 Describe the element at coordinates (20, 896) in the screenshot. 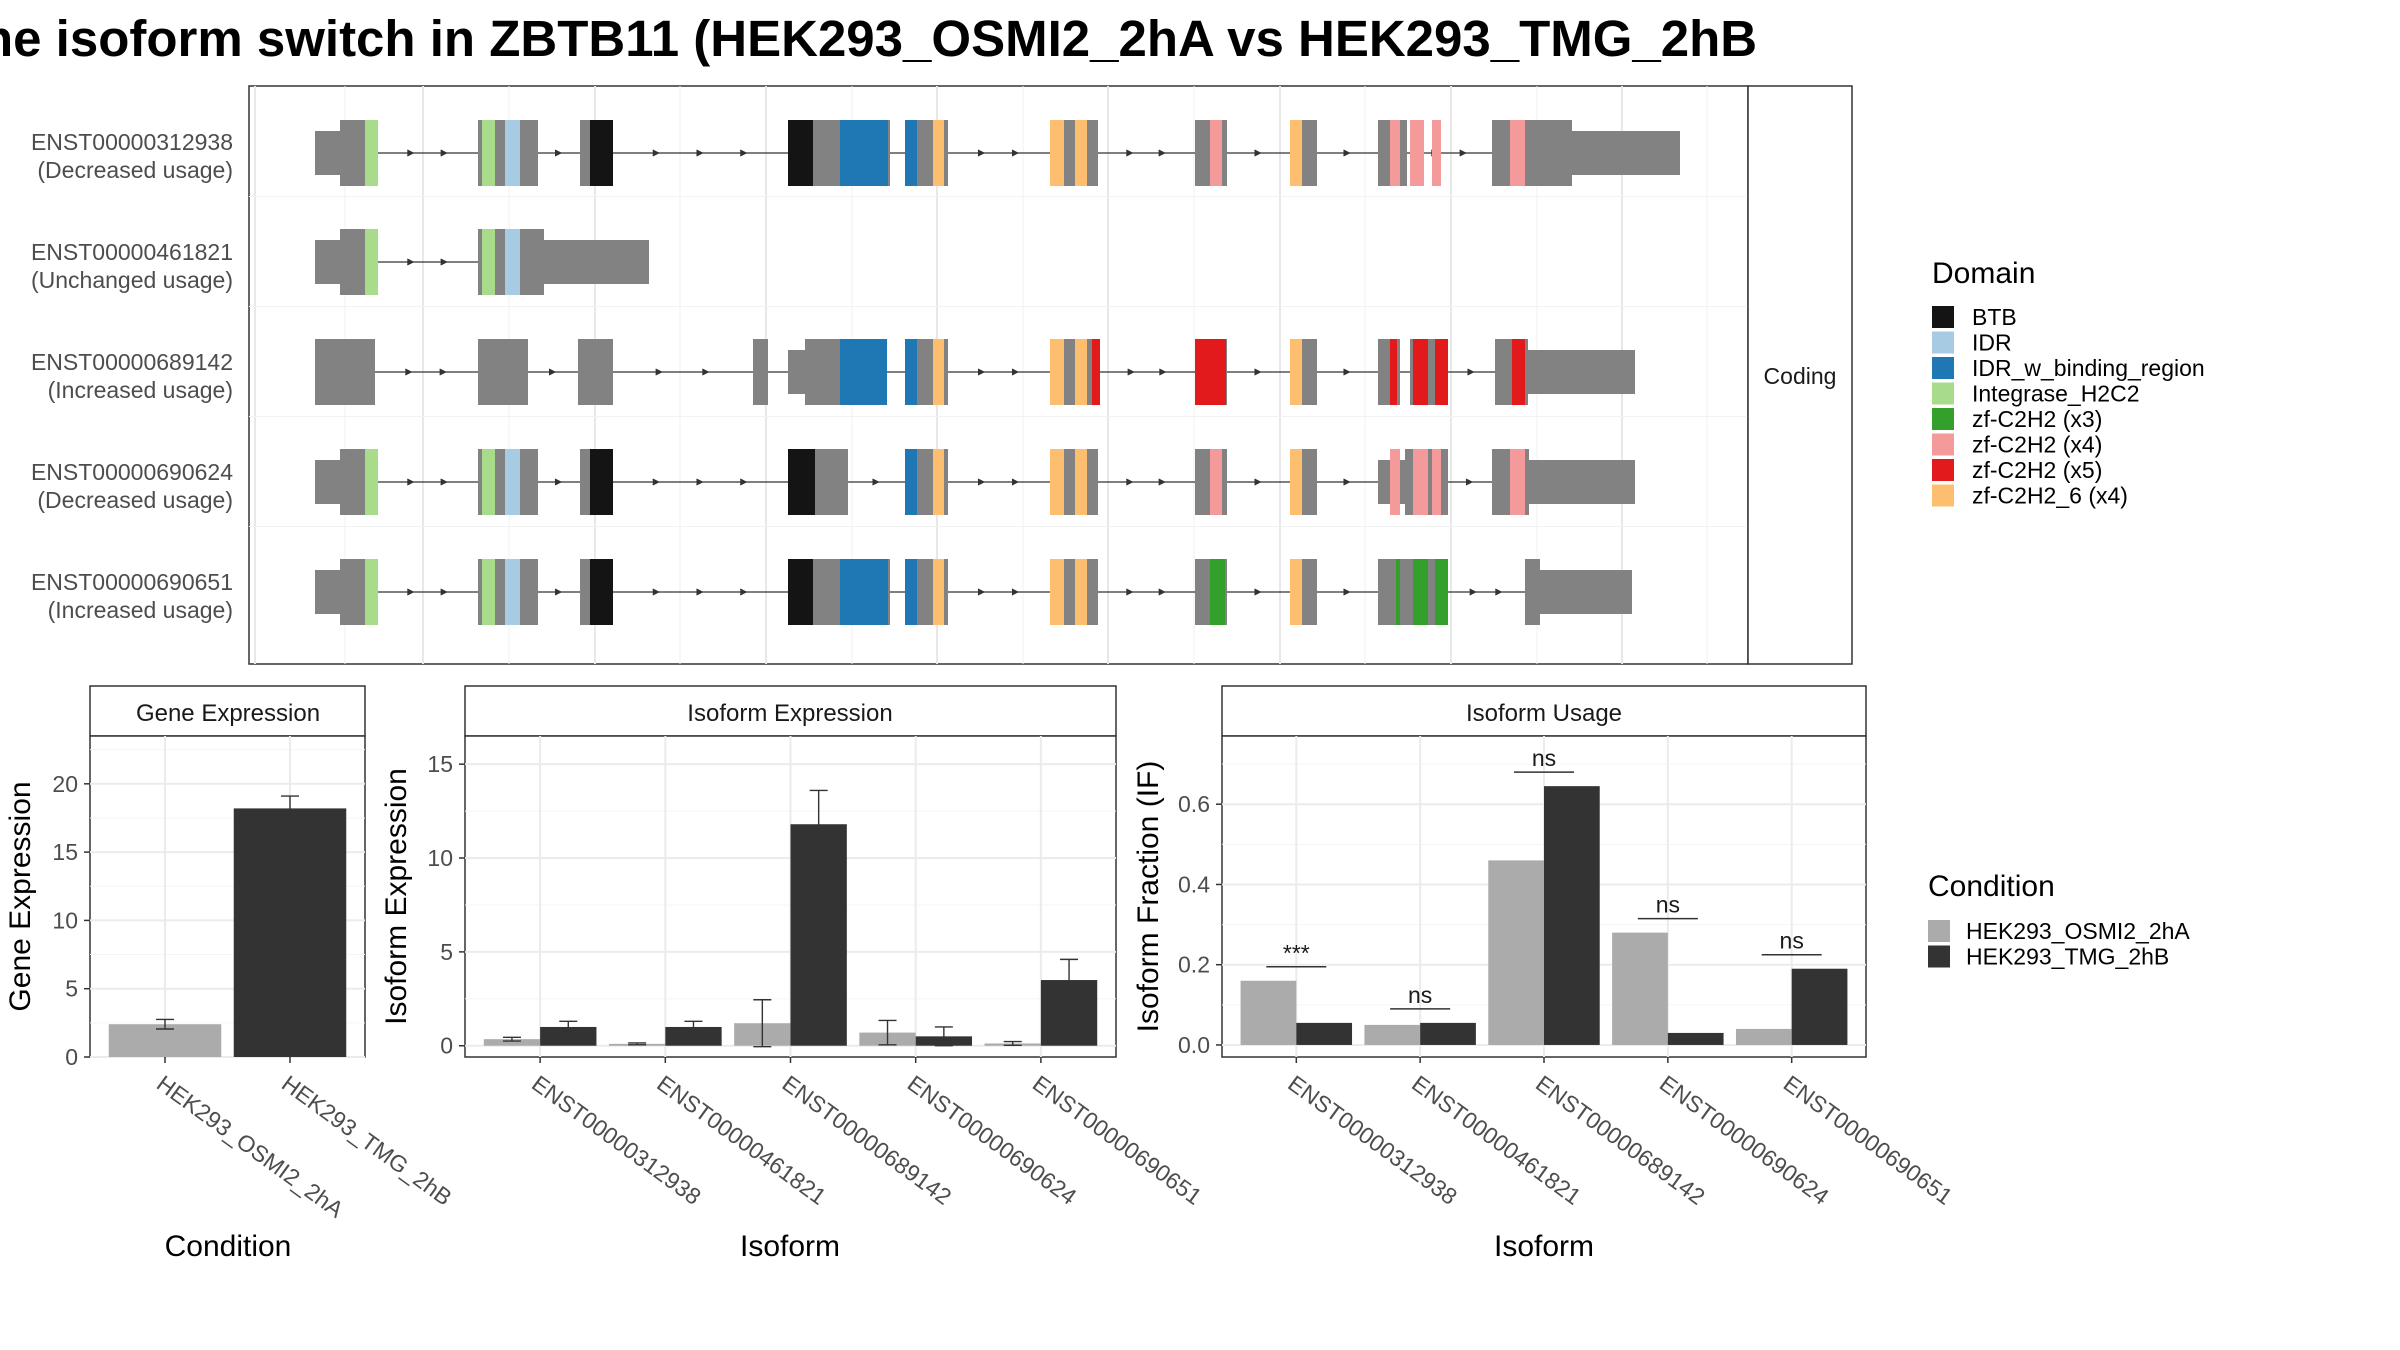

I see `y-axis-title: Gene Expression` at that location.